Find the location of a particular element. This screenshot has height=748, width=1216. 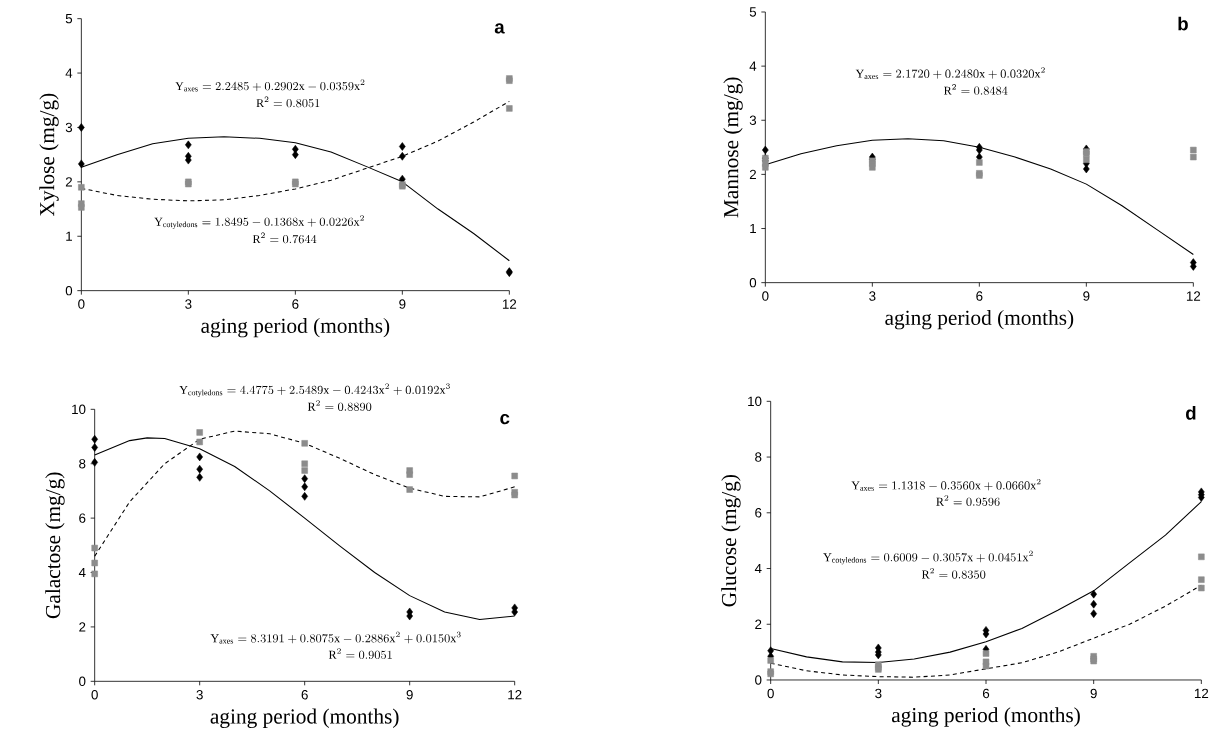

annotation: $\mathrm{R}^{2} = 0.9596$ is located at coordinates (968, 500).